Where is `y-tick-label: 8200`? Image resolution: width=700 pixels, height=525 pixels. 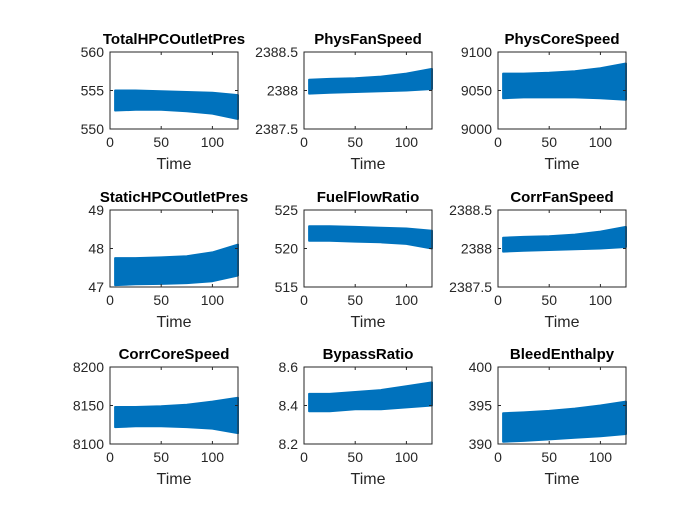 y-tick-label: 8200 is located at coordinates (88, 367).